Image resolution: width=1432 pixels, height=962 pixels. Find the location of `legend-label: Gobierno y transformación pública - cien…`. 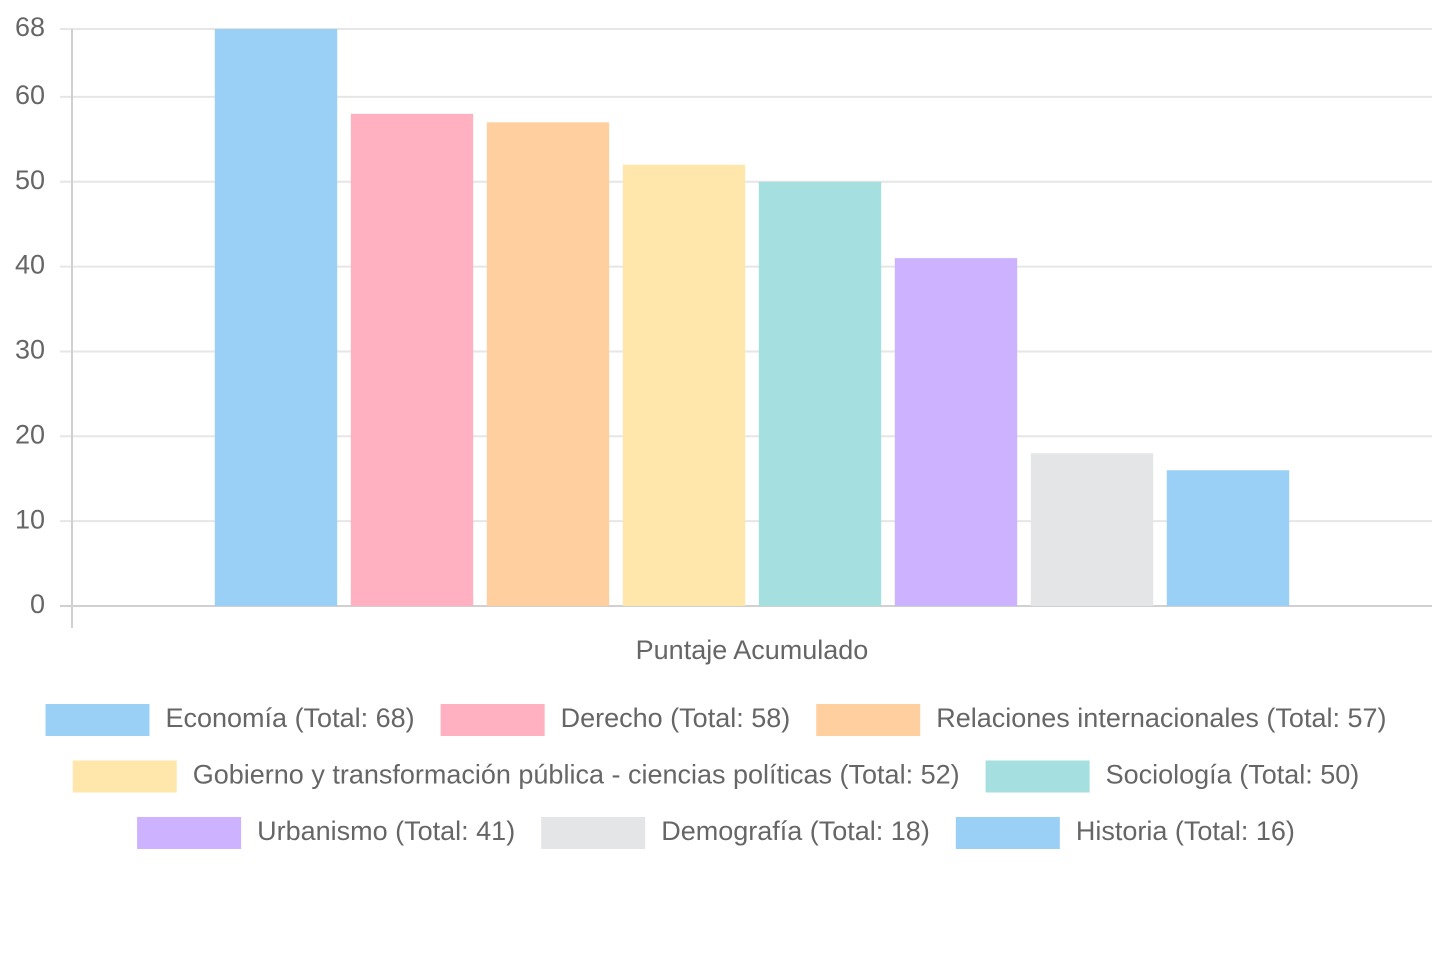

legend-label: Gobierno y transformación pública - cien… is located at coordinates (576, 775).